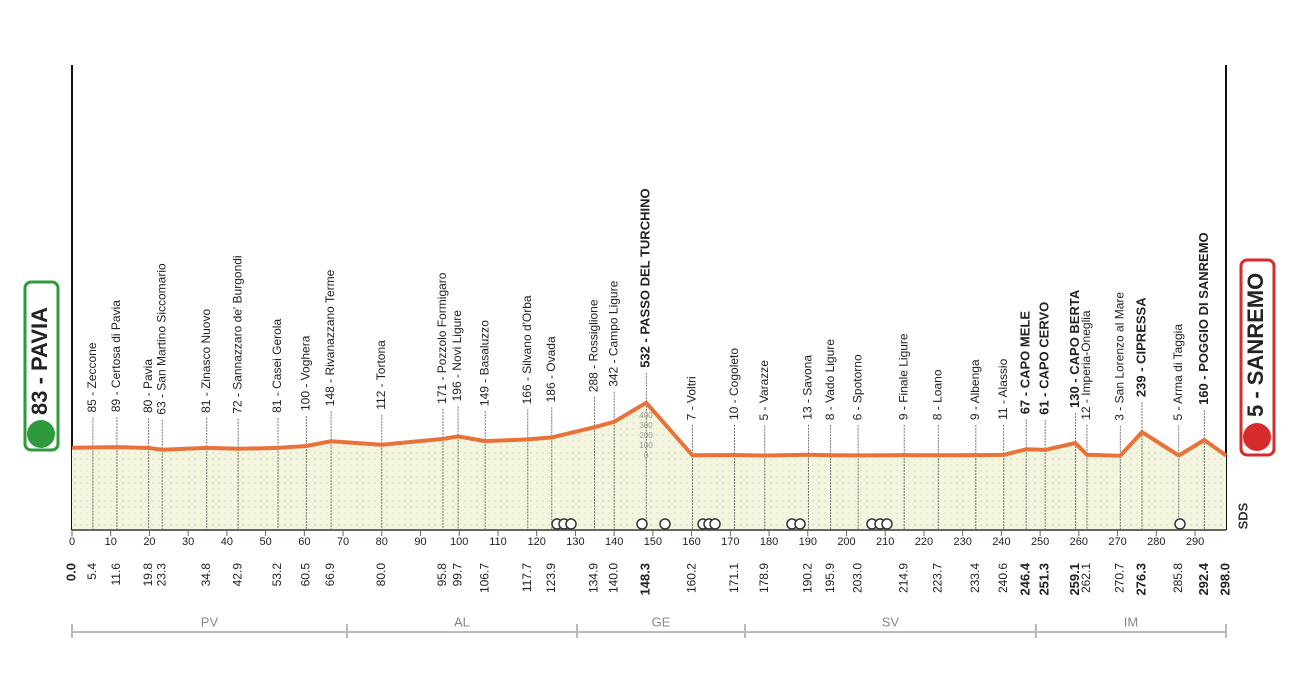 The width and height of the screenshot is (1300, 700). I want to click on km-label: 246.4, so click(1025, 578).